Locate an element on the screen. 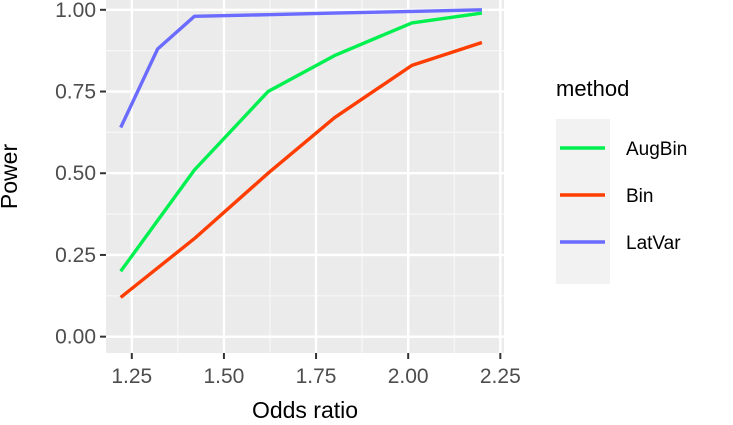  y-tick-label: 0.00 is located at coordinates (75, 337).